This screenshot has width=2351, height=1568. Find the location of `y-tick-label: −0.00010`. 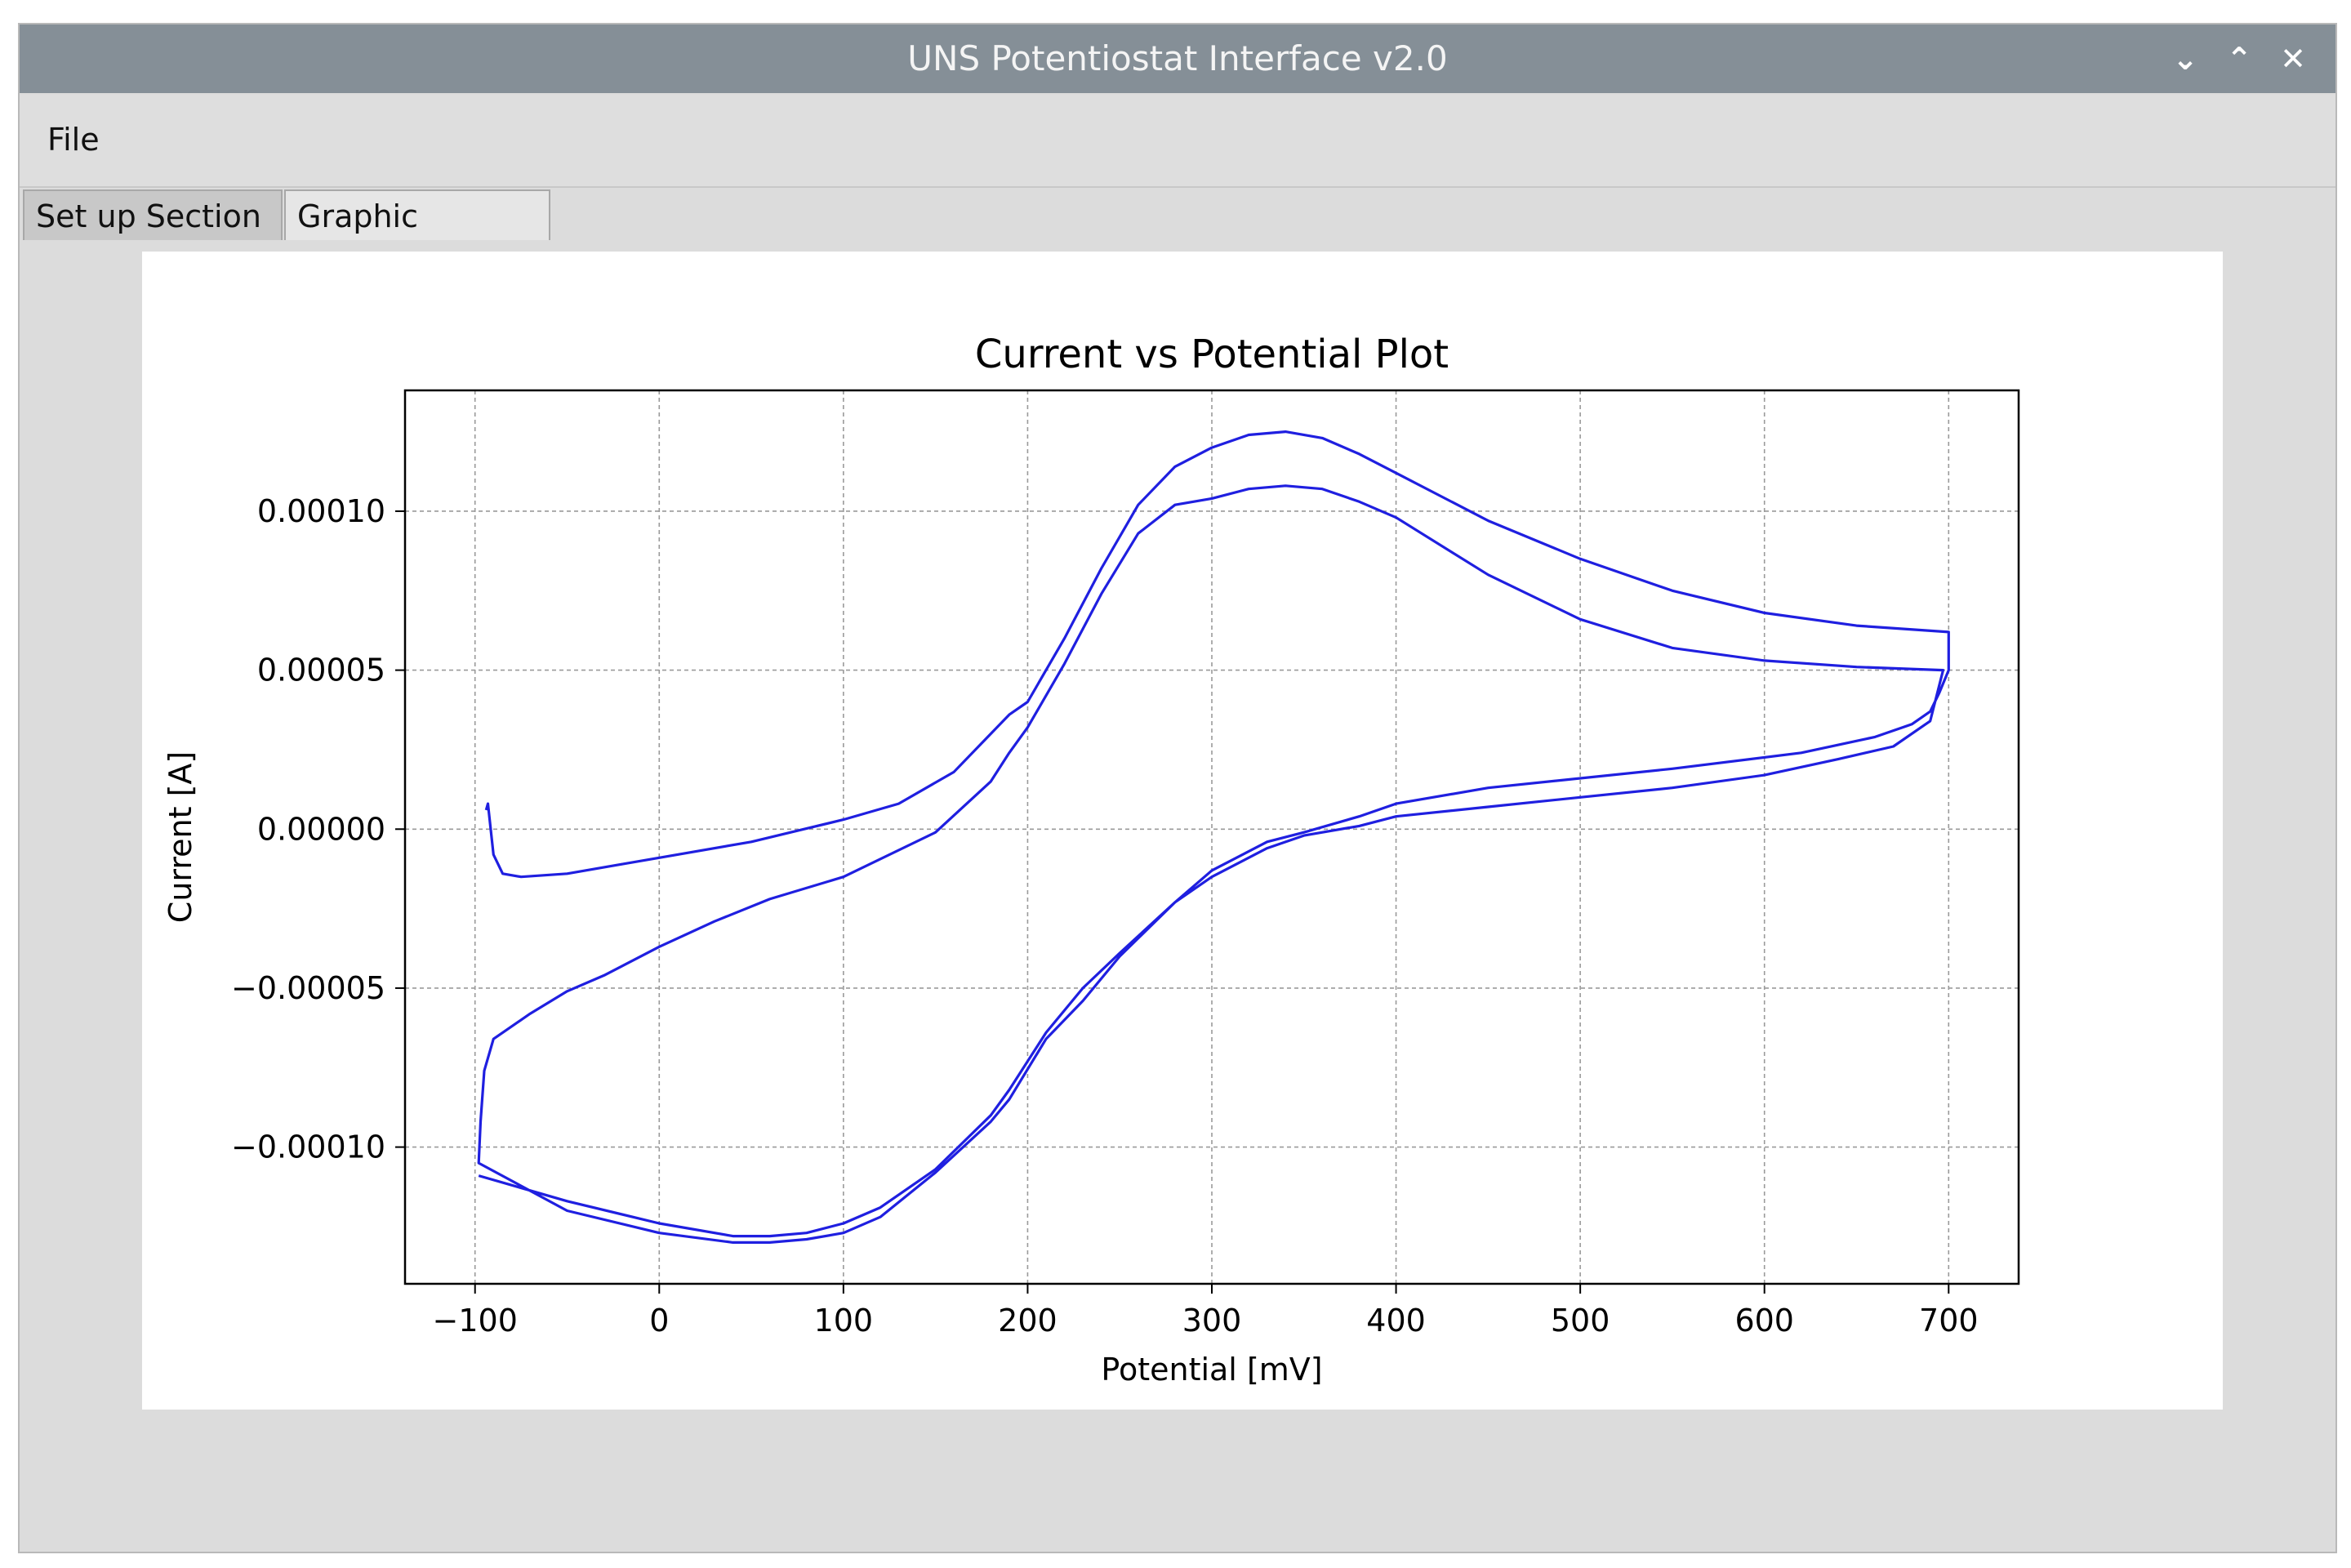

y-tick-label: −0.00010 is located at coordinates (308, 1147).